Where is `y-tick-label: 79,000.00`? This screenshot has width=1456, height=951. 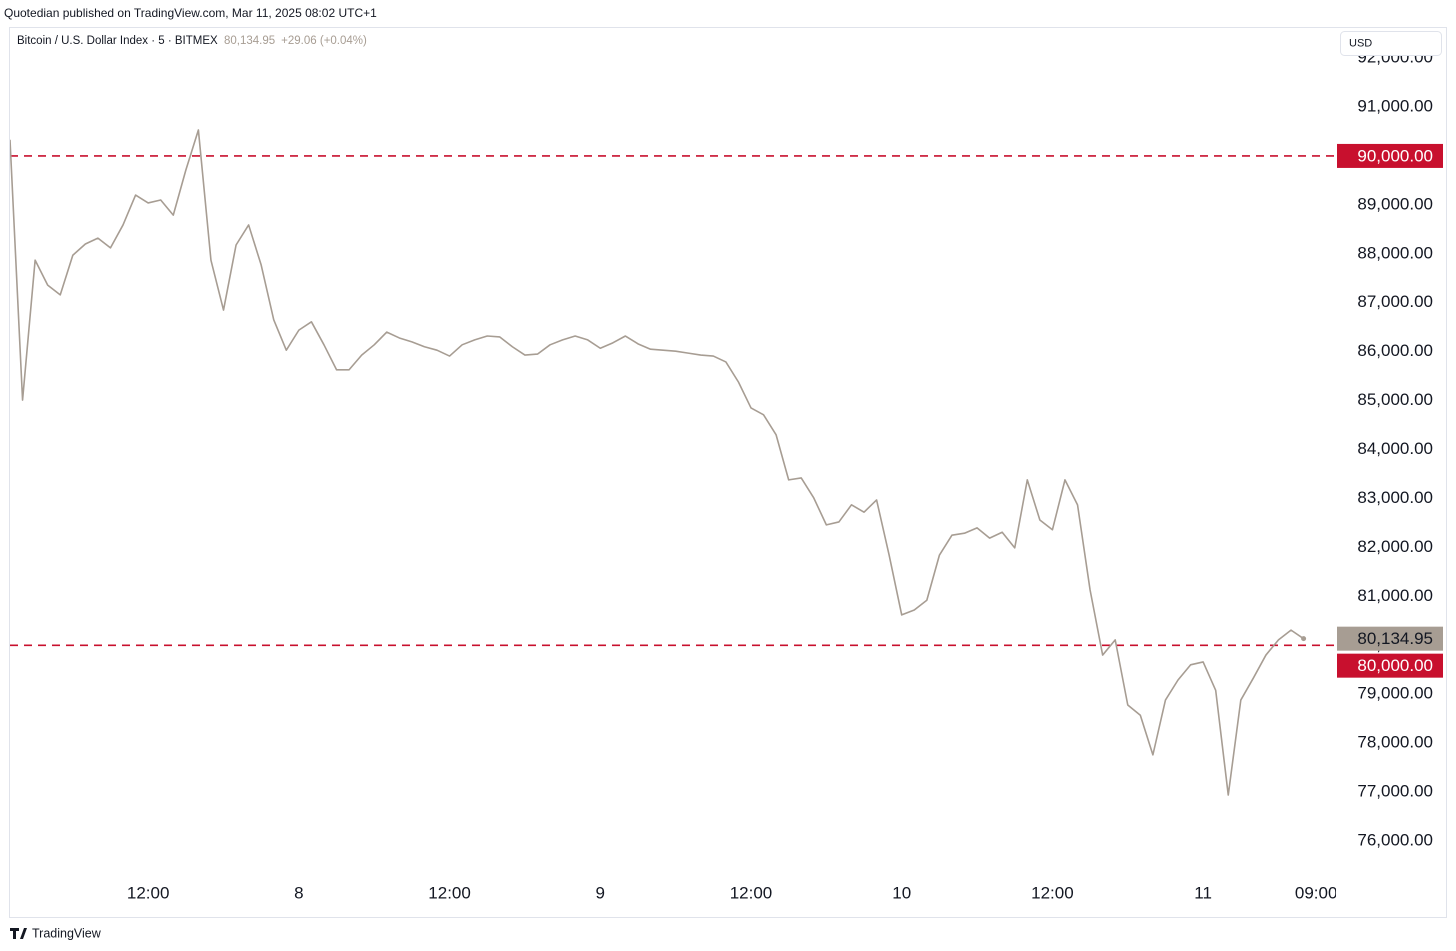
y-tick-label: 79,000.00 is located at coordinates (1395, 693).